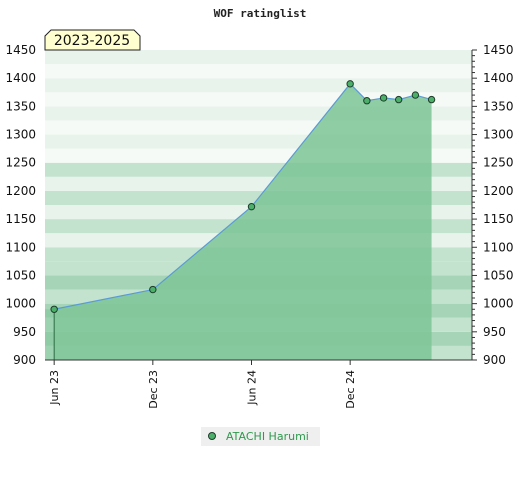 The image size is (520, 480). What do you see at coordinates (498, 304) in the screenshot?
I see `y-tick-label-right: 1000` at bounding box center [498, 304].